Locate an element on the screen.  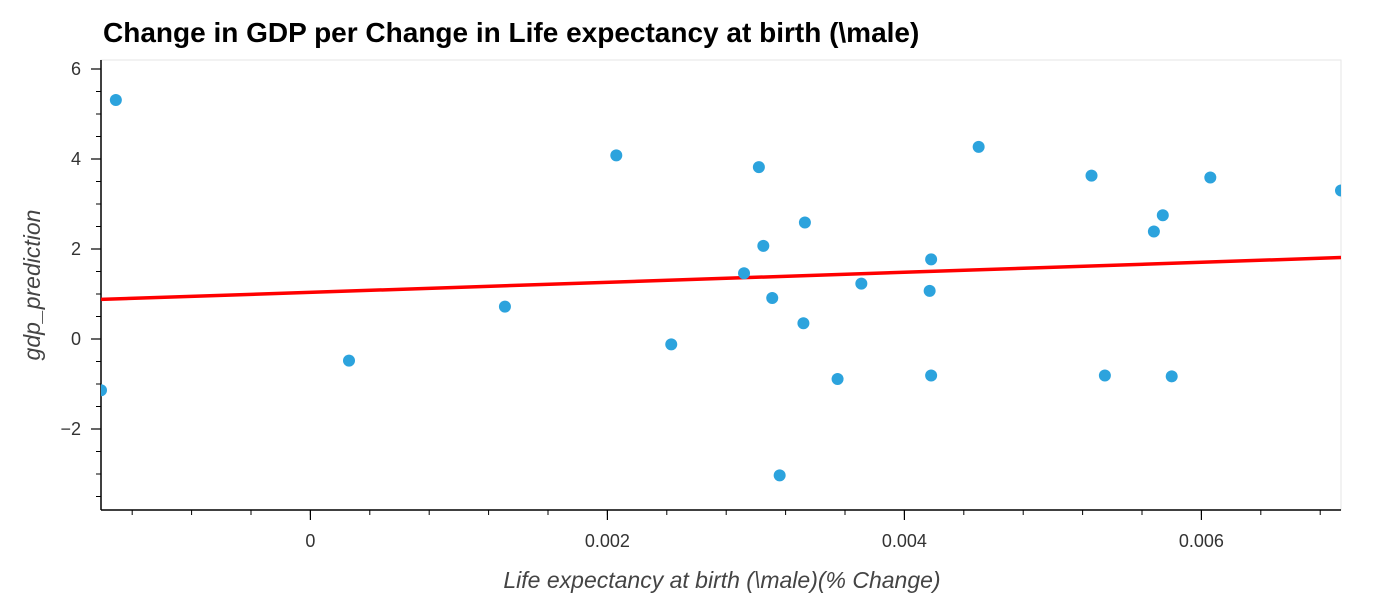
x-tick-label: 0 is located at coordinates (310, 541).